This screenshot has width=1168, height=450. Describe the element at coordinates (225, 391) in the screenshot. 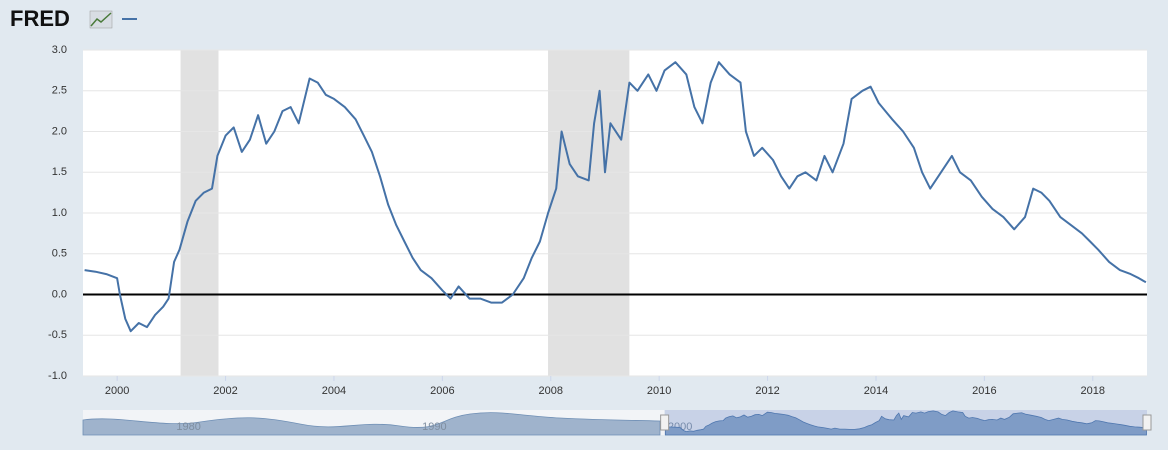

I see `x-tick-label: 2002` at that location.